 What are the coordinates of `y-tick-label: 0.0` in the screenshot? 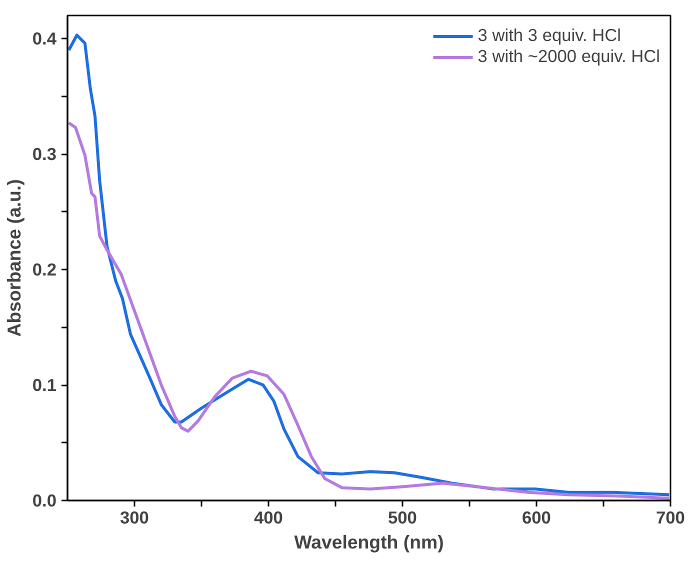 It's located at (44, 500).